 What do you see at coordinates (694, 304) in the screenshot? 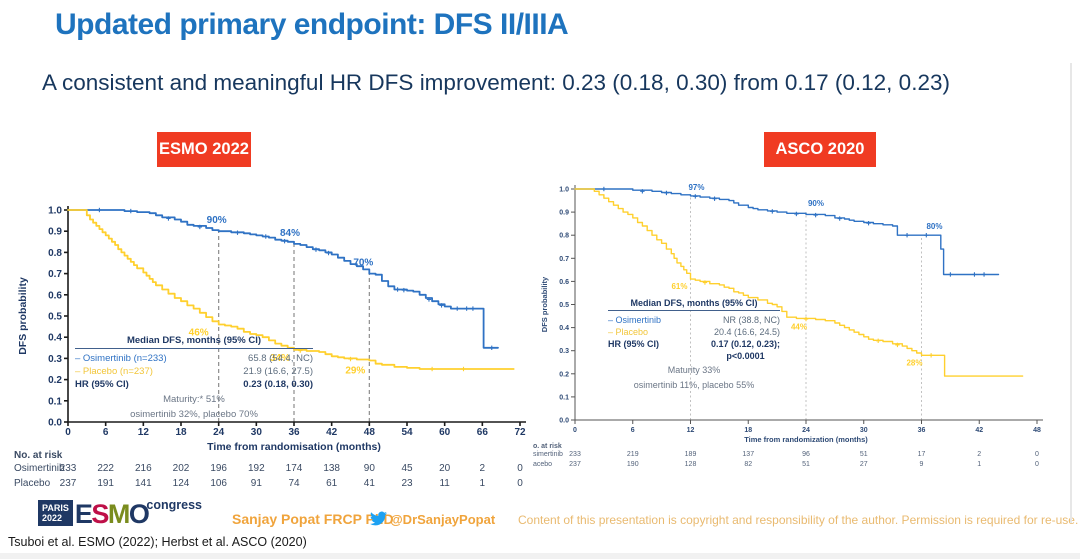
I see `legend-header: Median DFS, months (95% CI)` at bounding box center [694, 304].